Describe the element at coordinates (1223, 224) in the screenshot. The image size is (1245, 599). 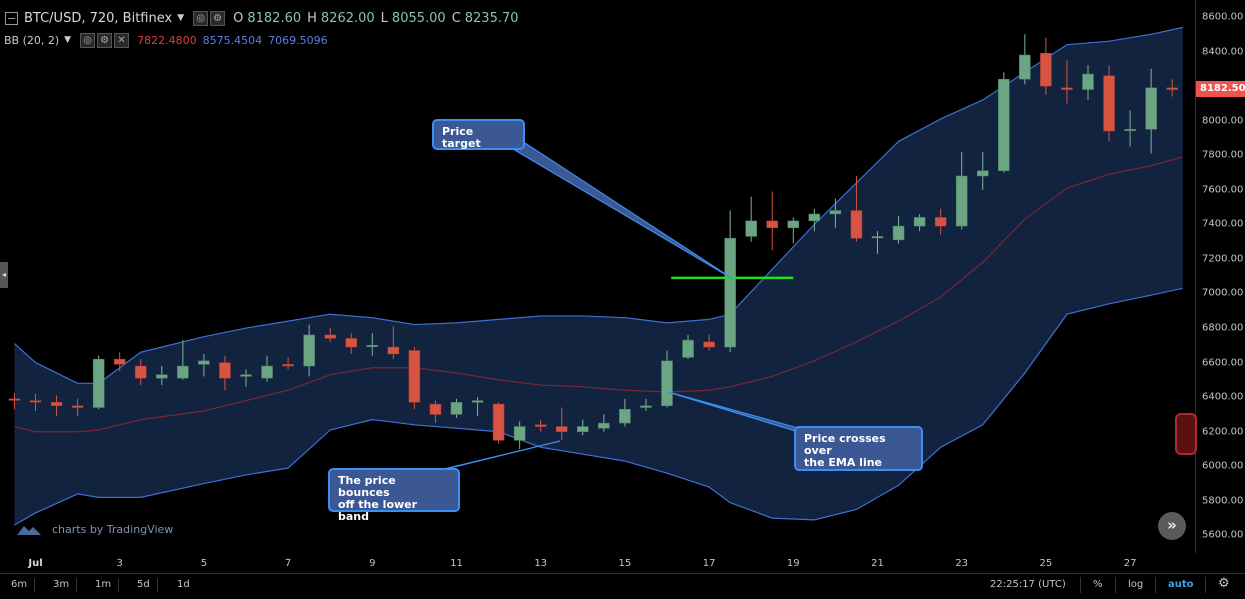
I see `y-tick-label: 7400.00` at that location.